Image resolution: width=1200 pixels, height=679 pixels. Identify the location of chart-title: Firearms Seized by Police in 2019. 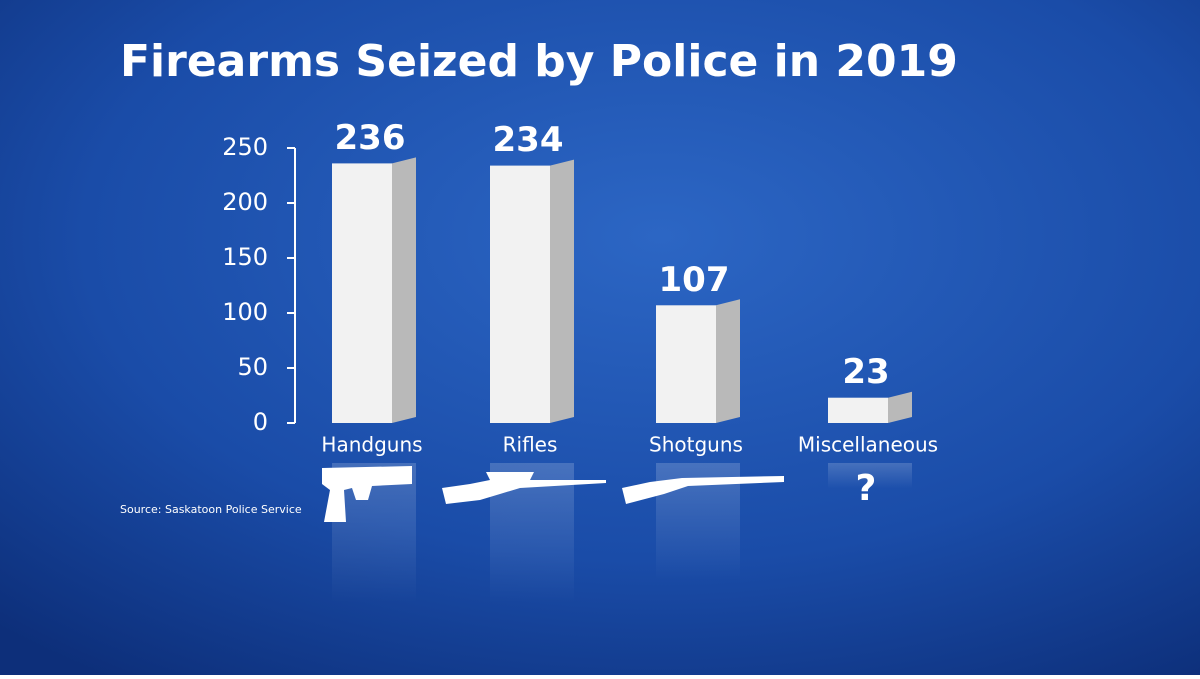
(539, 61).